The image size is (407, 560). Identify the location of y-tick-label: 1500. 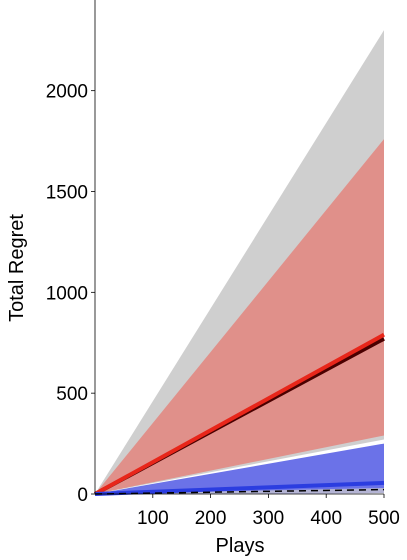
(67, 193).